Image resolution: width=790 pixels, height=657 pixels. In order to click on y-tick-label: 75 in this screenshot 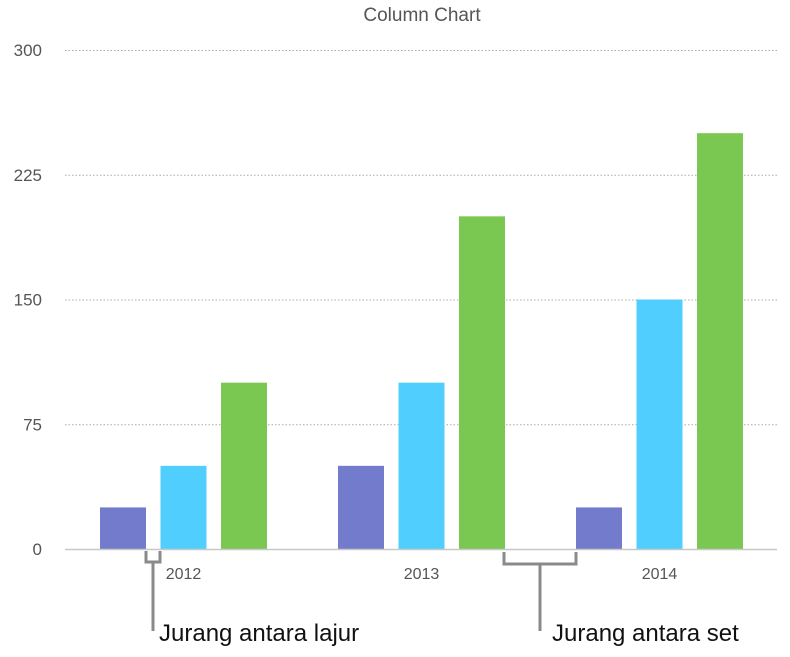, I will do `click(32, 424)`.